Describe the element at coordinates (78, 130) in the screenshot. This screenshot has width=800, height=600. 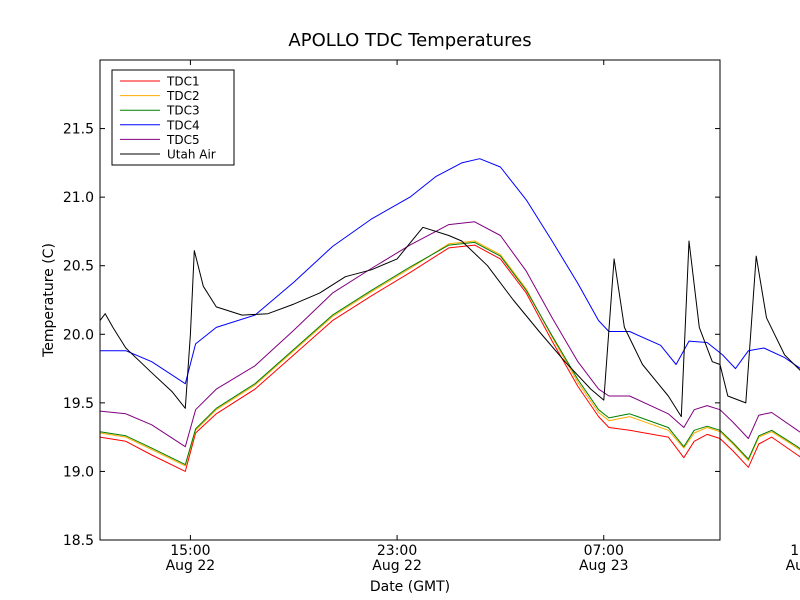
I see `y-tick-label: 21.5` at that location.